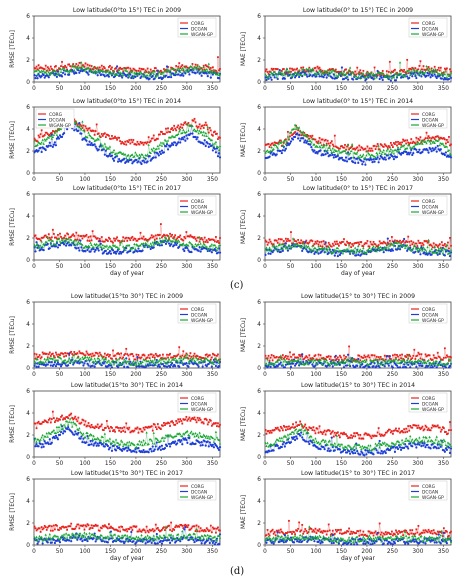 The image size is (474, 579). I want to click on y-axis-label: RMSE [TECu], so click(13, 227).